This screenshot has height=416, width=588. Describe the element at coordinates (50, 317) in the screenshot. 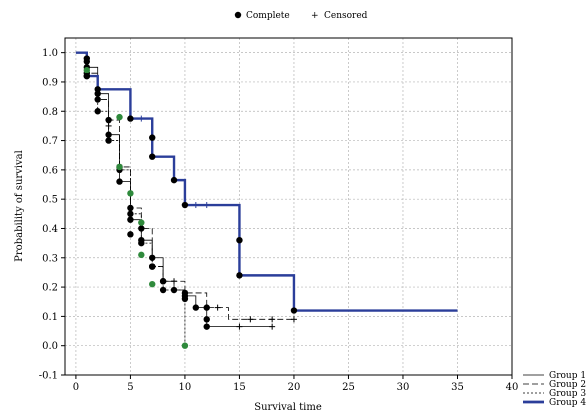

I see `y-tick-label: 0.1` at that location.